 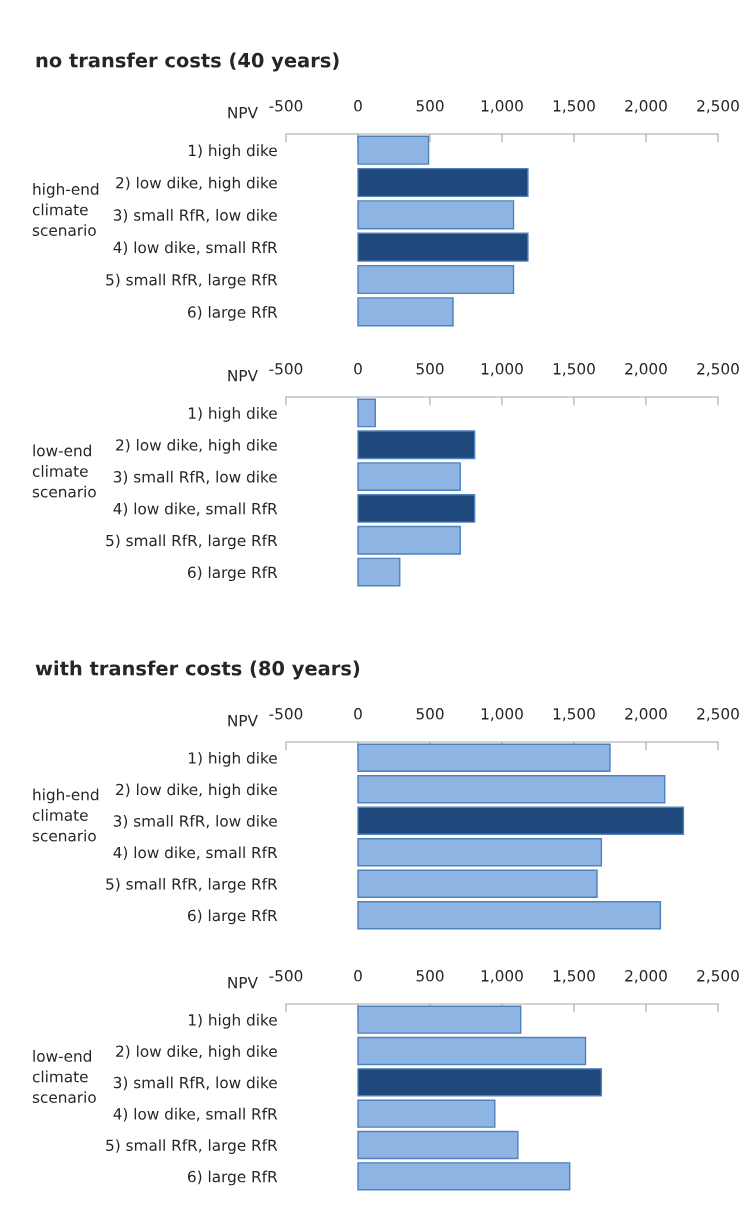 I want to click on chart-title: no transfer costs (40 years), so click(x=187, y=62).